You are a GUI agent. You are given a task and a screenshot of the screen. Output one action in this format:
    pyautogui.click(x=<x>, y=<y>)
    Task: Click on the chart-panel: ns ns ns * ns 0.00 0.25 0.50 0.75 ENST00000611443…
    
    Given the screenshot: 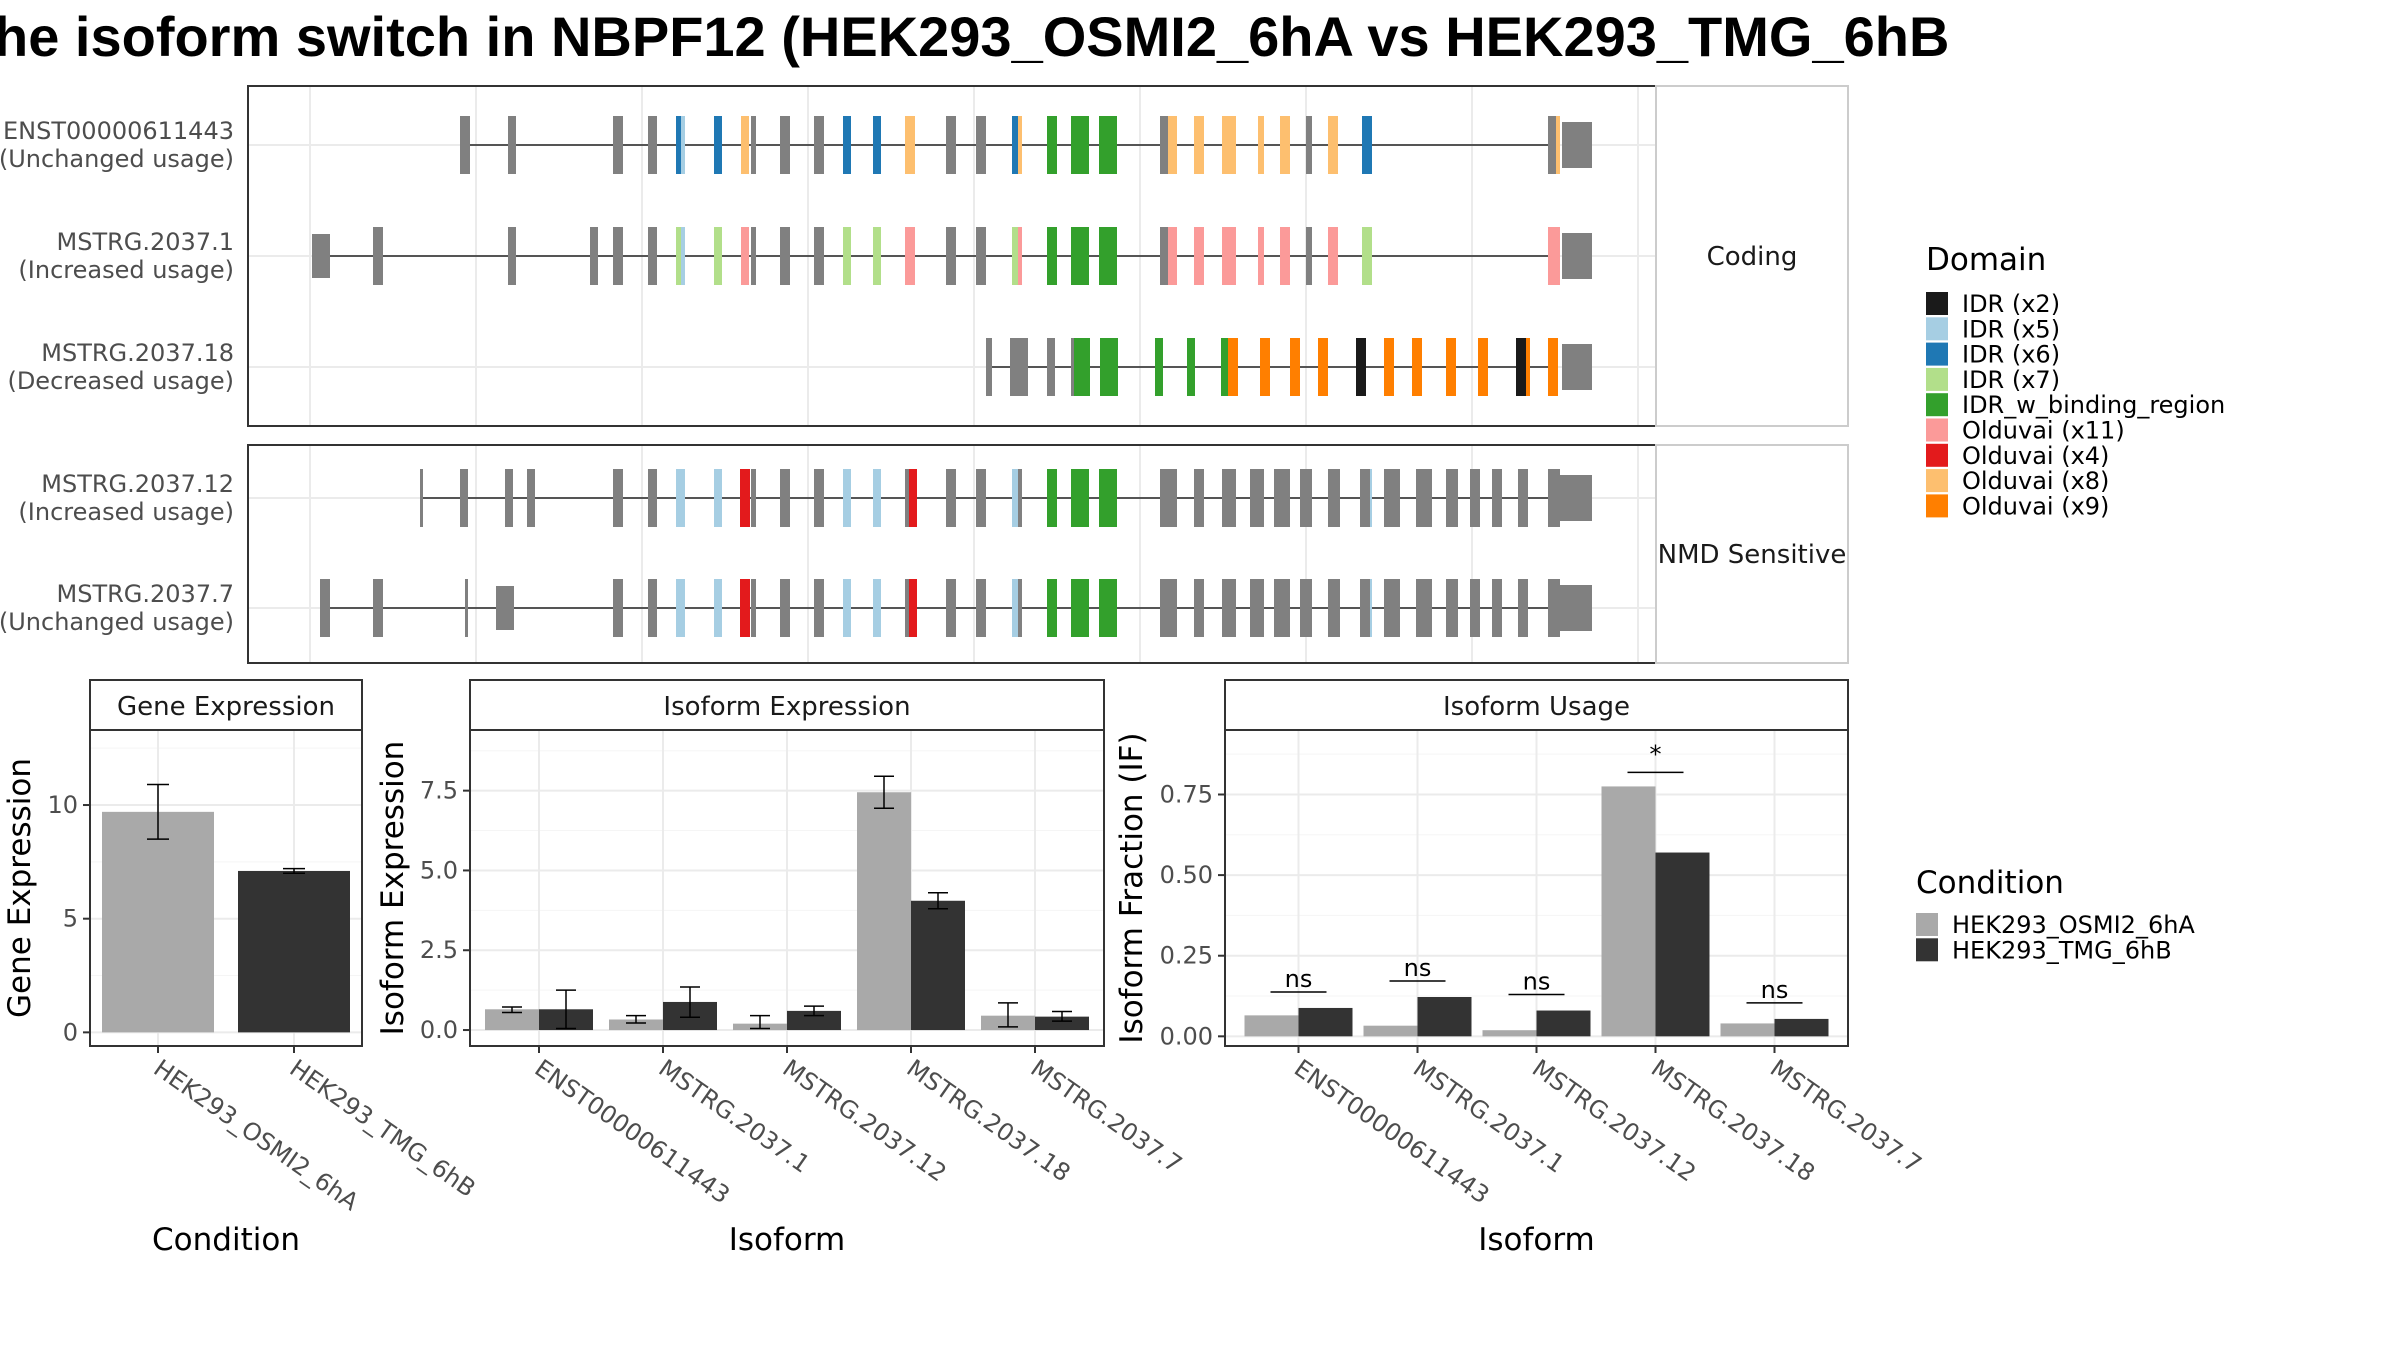 What is the action you would take?
    pyautogui.click(x=1520, y=968)
    